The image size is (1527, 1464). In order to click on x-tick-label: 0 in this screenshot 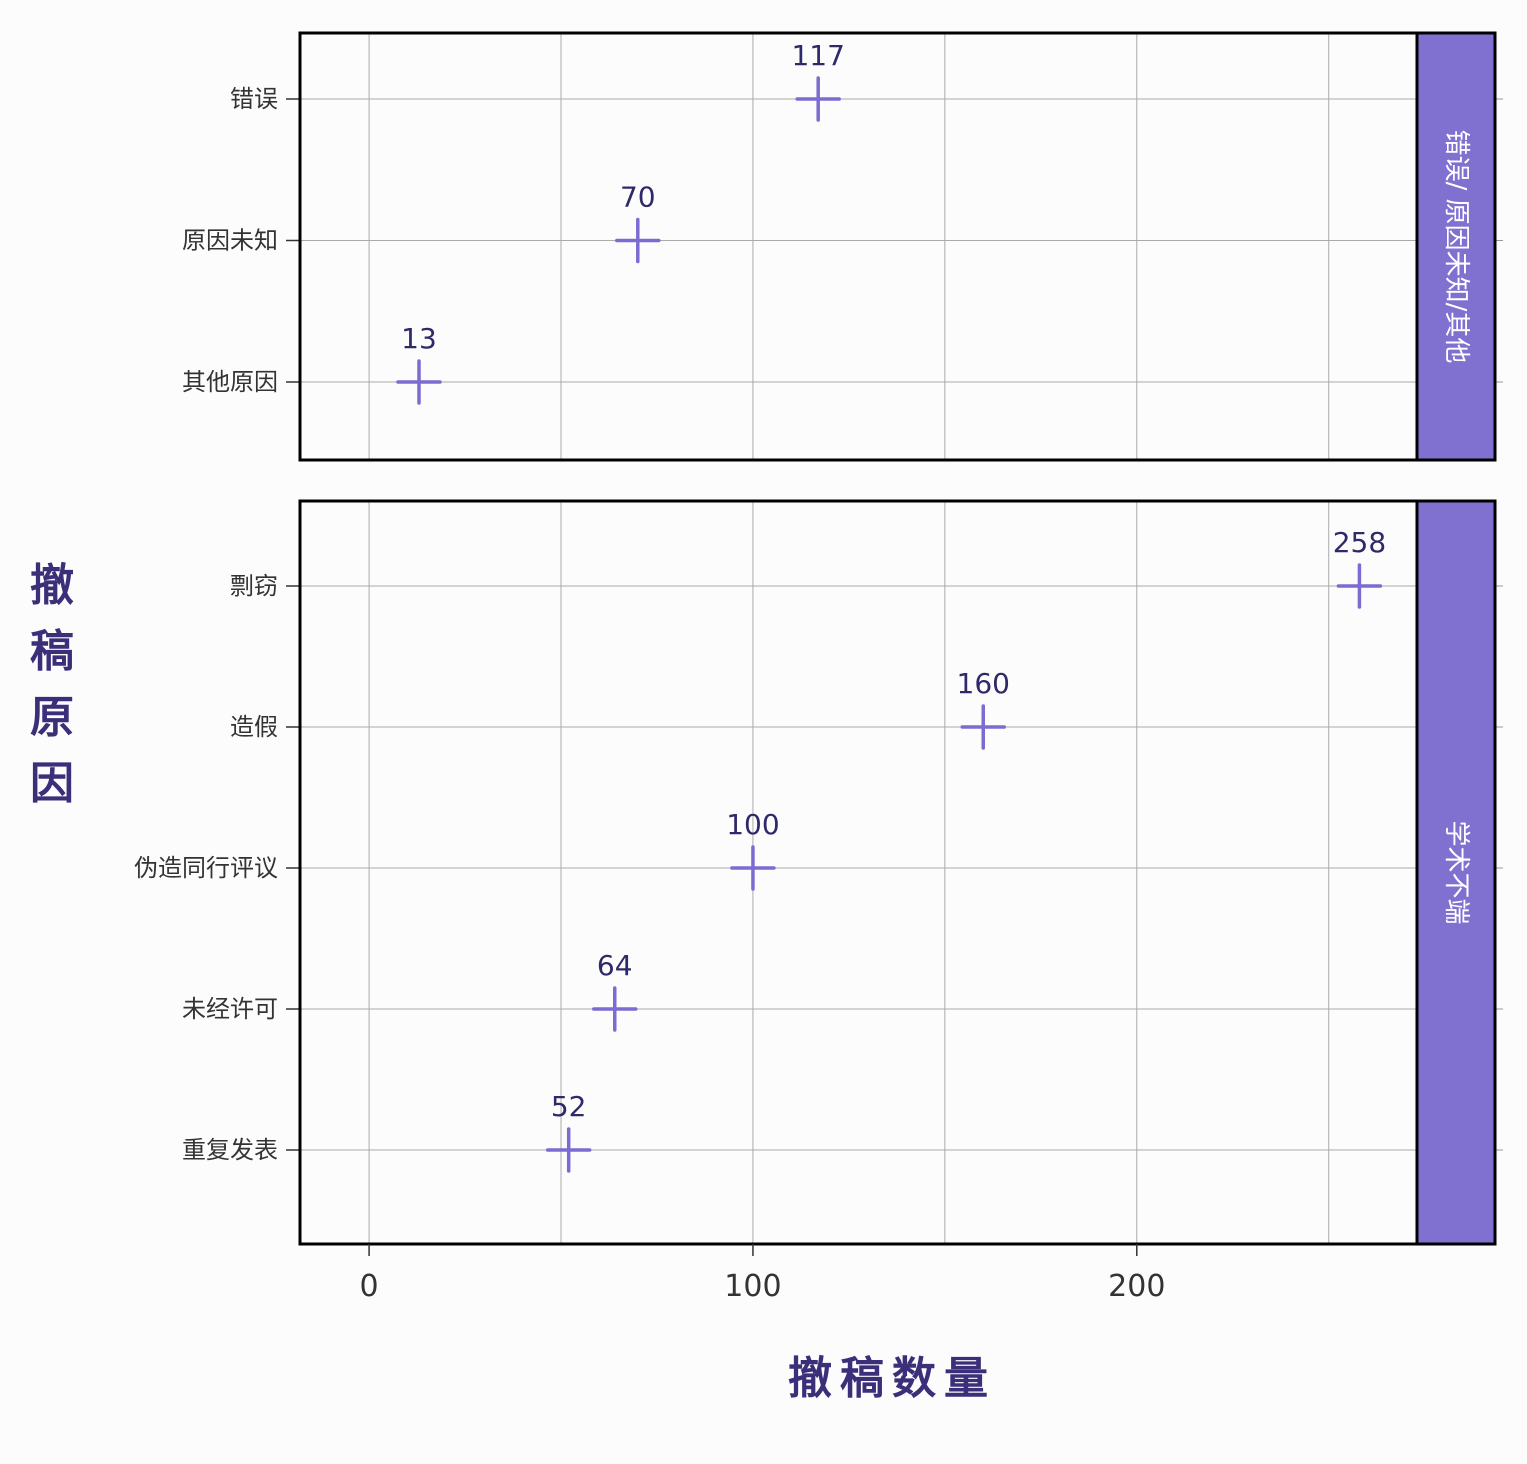, I will do `click(369, 1286)`.